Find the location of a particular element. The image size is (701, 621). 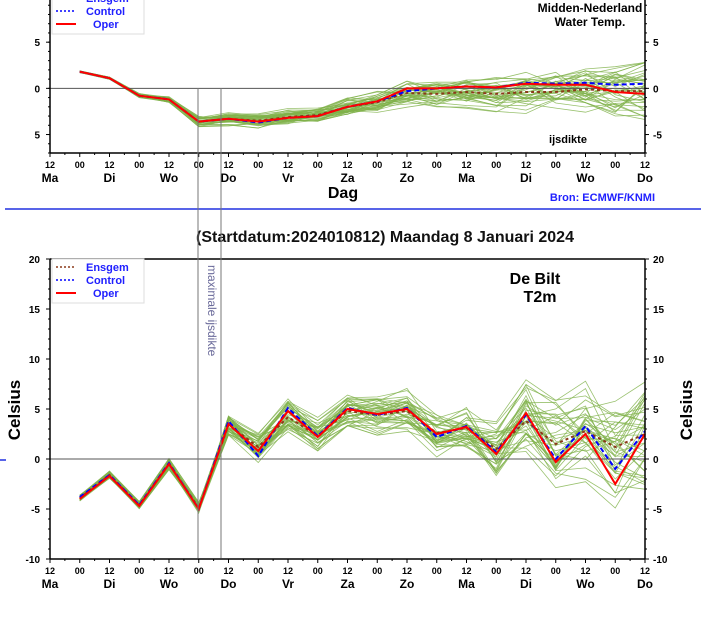

y-tick-label-right: 10 is located at coordinates (659, 360).